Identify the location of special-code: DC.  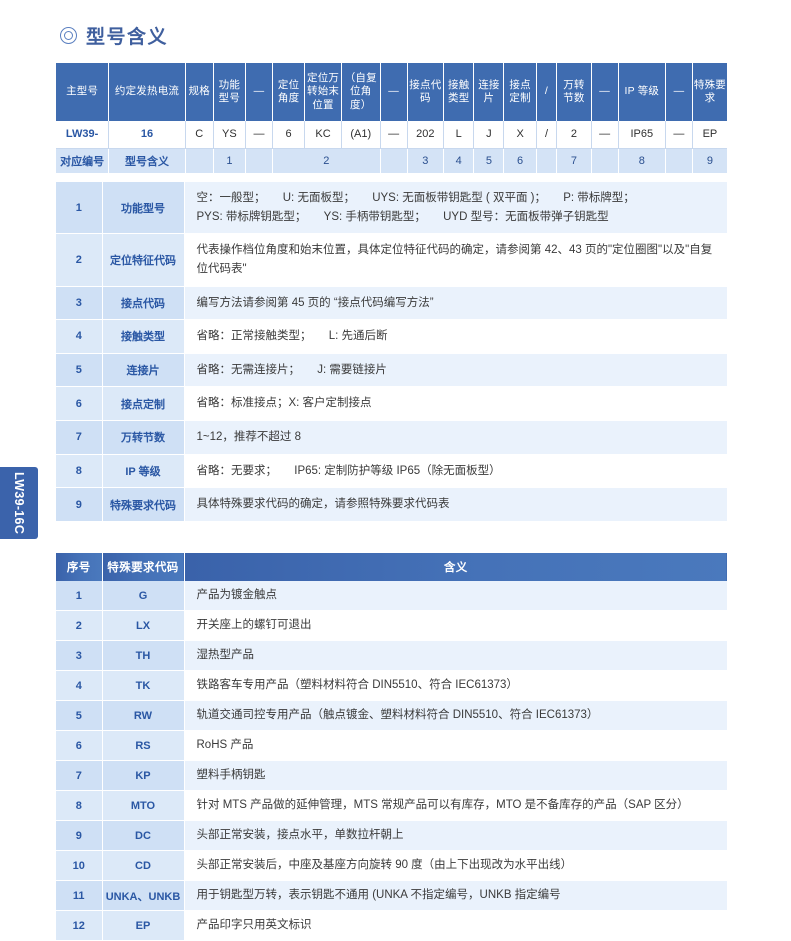
(143, 836).